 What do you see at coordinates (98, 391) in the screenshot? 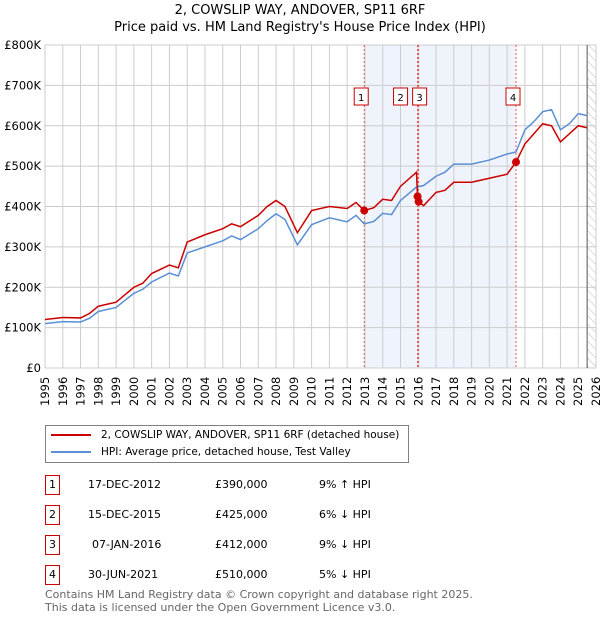
I see `x-tick-label: 1998` at bounding box center [98, 391].